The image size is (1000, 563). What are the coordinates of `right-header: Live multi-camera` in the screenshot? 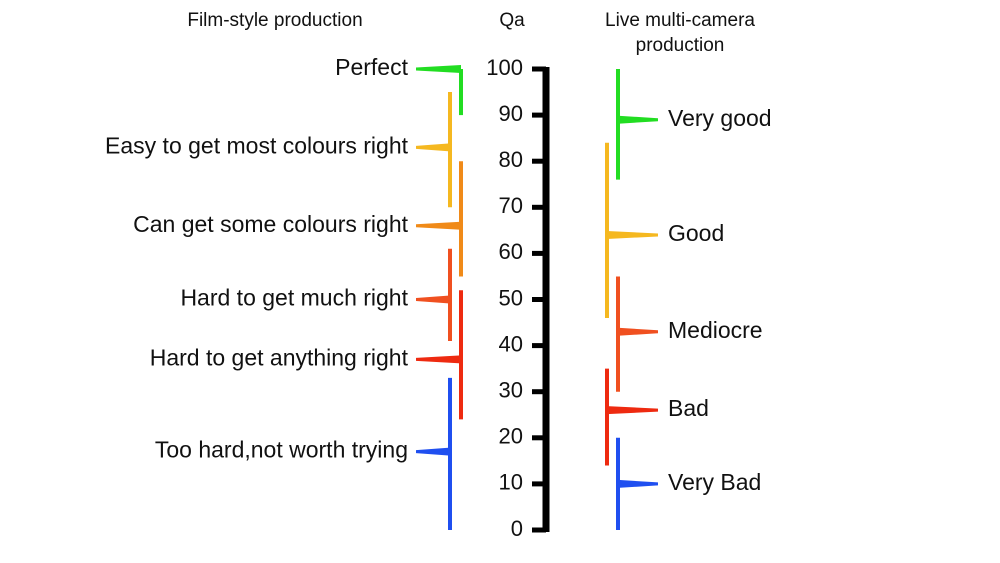 It's located at (680, 20).